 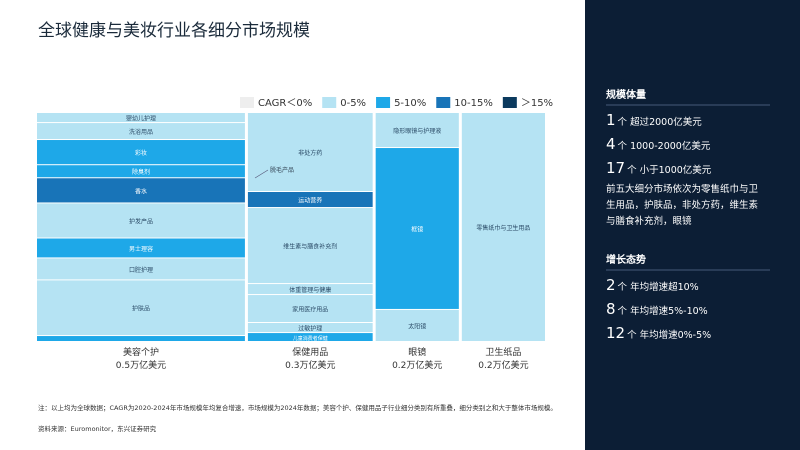 I want to click on segment-label: 维生素与膳食补充剂, so click(x=310, y=247).